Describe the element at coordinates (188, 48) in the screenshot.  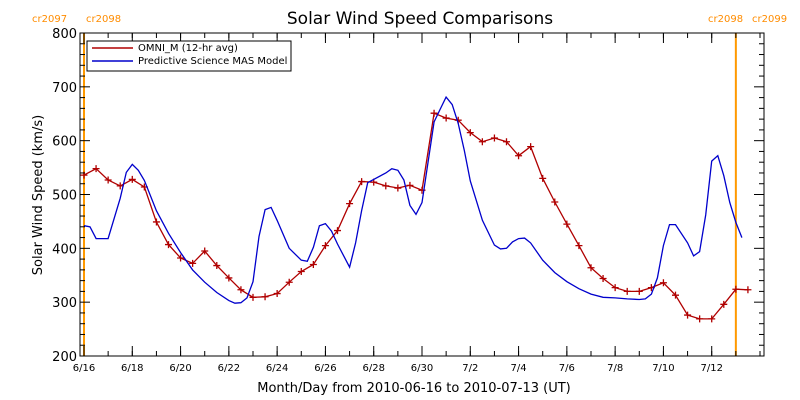
I see `legend-omni-label: OMNI_M (12-hr avg)` at that location.